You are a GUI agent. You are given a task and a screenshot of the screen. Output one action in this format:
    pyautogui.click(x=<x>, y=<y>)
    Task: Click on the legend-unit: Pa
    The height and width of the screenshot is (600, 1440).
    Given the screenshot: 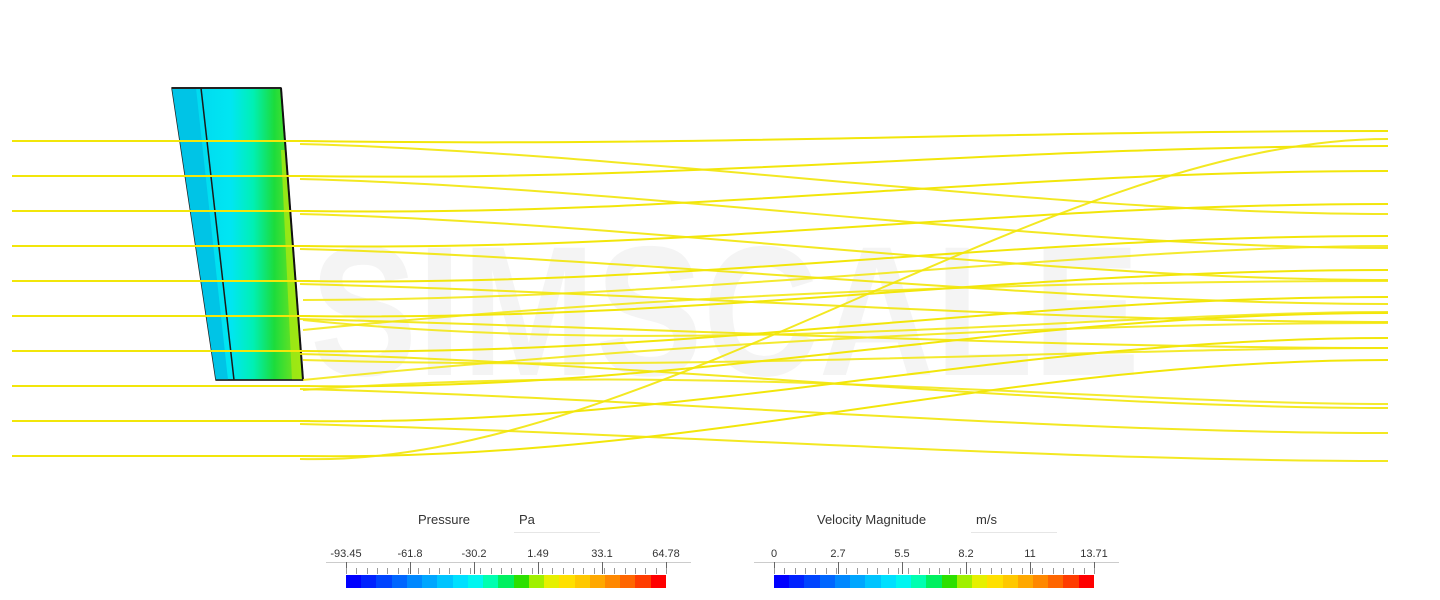 What is the action you would take?
    pyautogui.click(x=527, y=519)
    